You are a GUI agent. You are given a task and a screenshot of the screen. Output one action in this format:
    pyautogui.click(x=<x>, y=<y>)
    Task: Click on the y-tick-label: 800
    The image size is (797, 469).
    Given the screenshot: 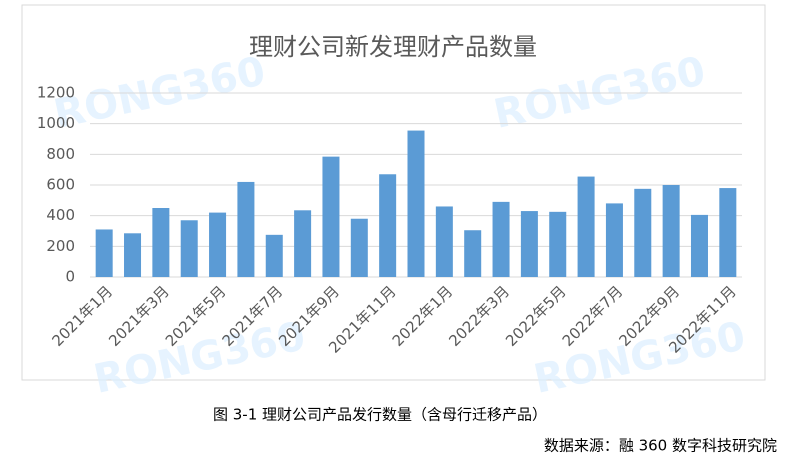 What is the action you would take?
    pyautogui.click(x=60, y=154)
    